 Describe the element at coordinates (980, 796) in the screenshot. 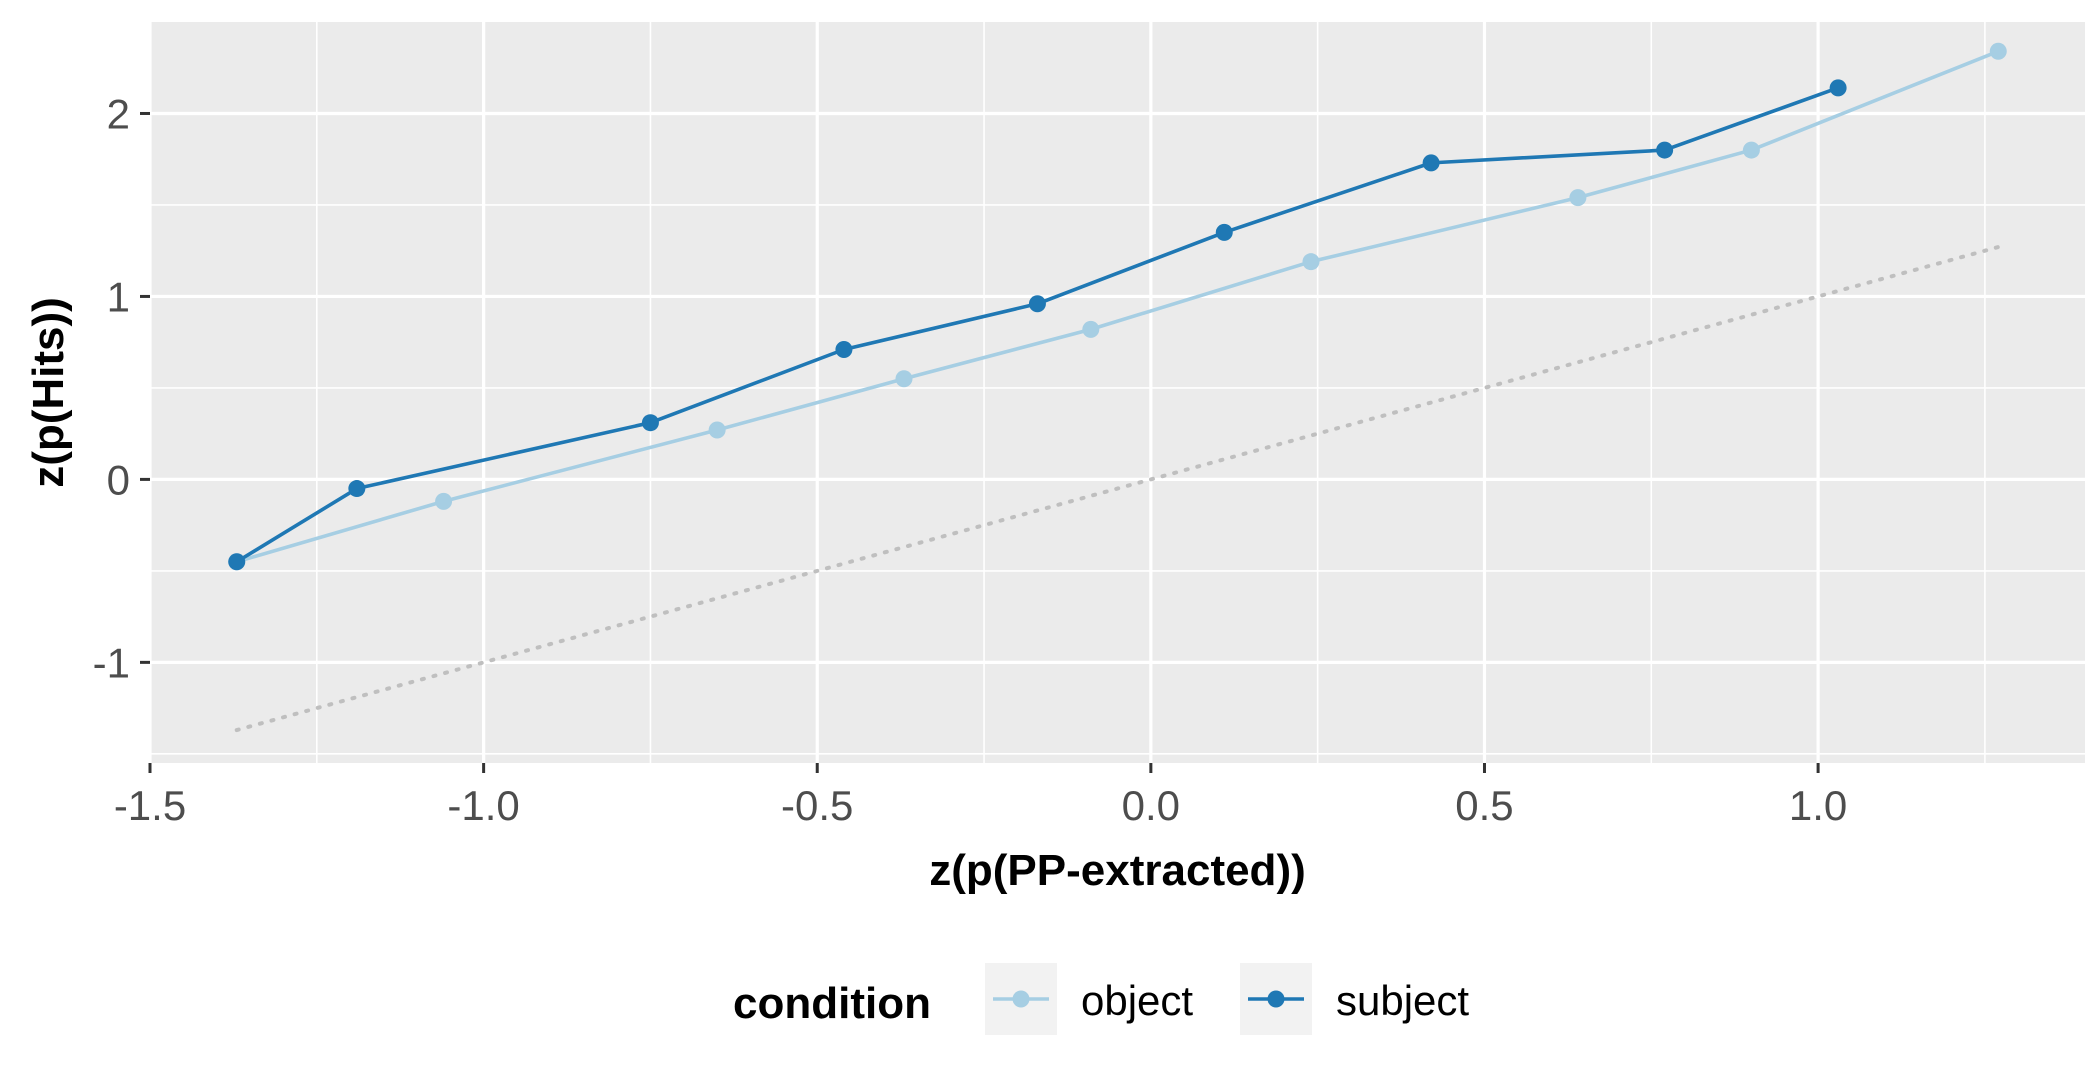

I see `x-axis: -1.5 -1.0 -0.5 0.0 0.5 1.0` at that location.